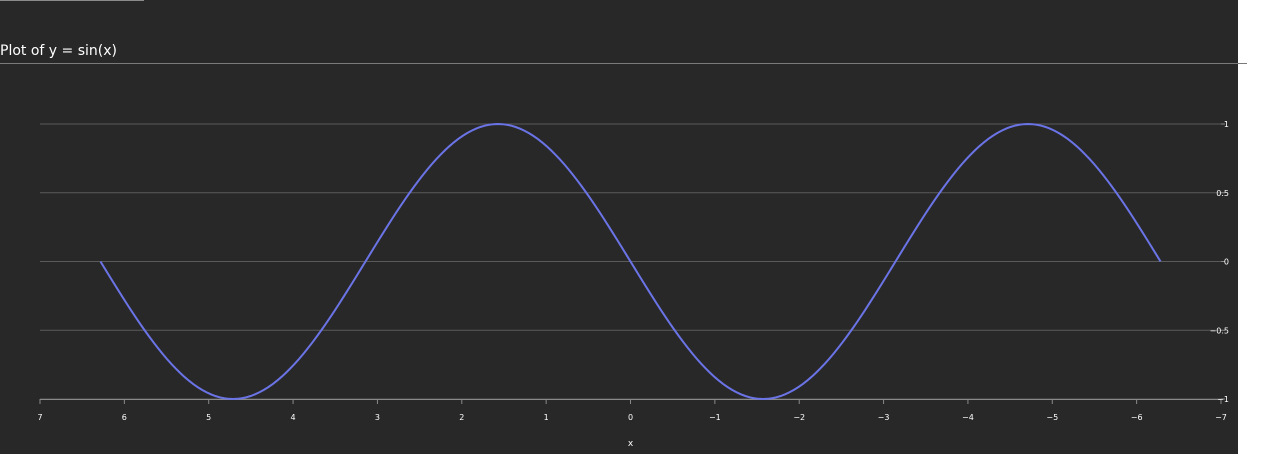 This screenshot has height=454, width=1280. What do you see at coordinates (1226, 124) in the screenshot?
I see `y-tick-label: 1` at bounding box center [1226, 124].